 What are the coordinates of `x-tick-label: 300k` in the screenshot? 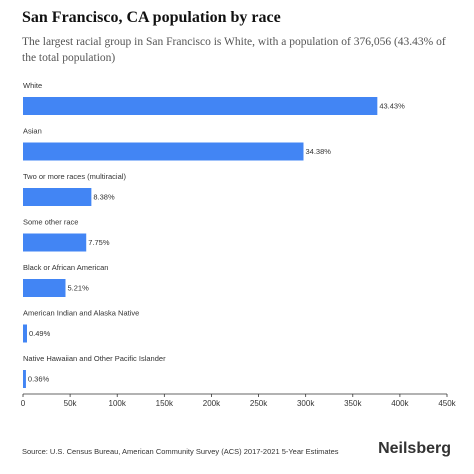 It's located at (306, 403).